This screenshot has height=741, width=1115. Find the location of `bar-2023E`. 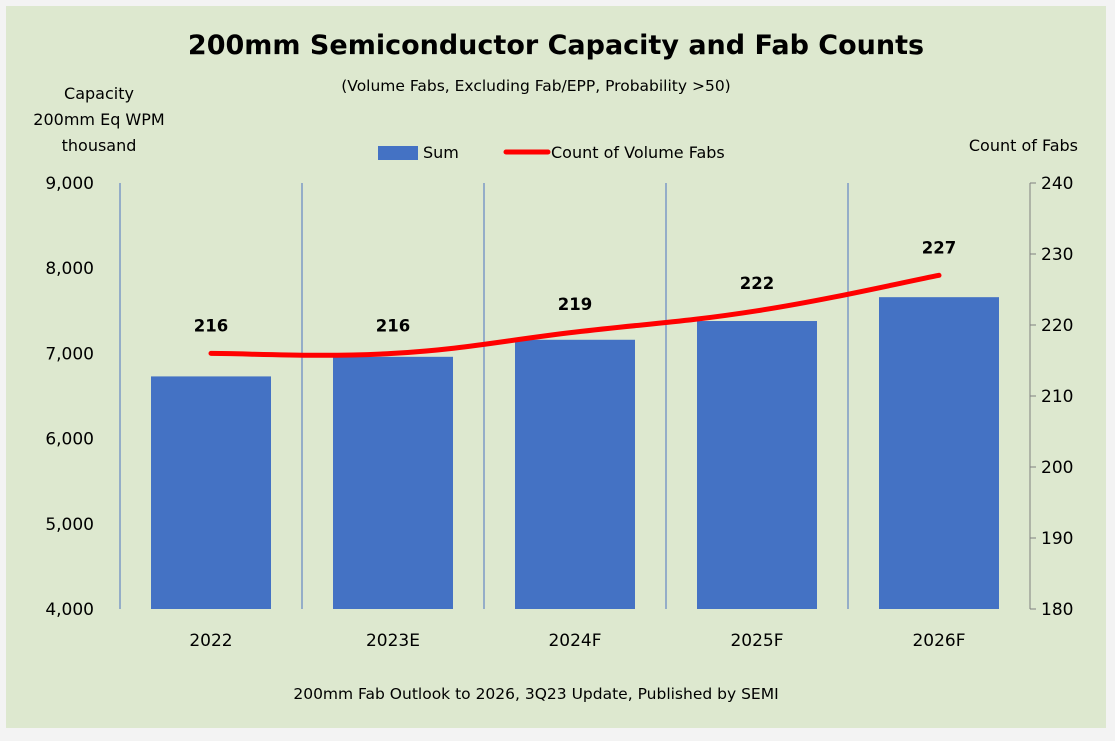

bar-2023E is located at coordinates (393, 482).